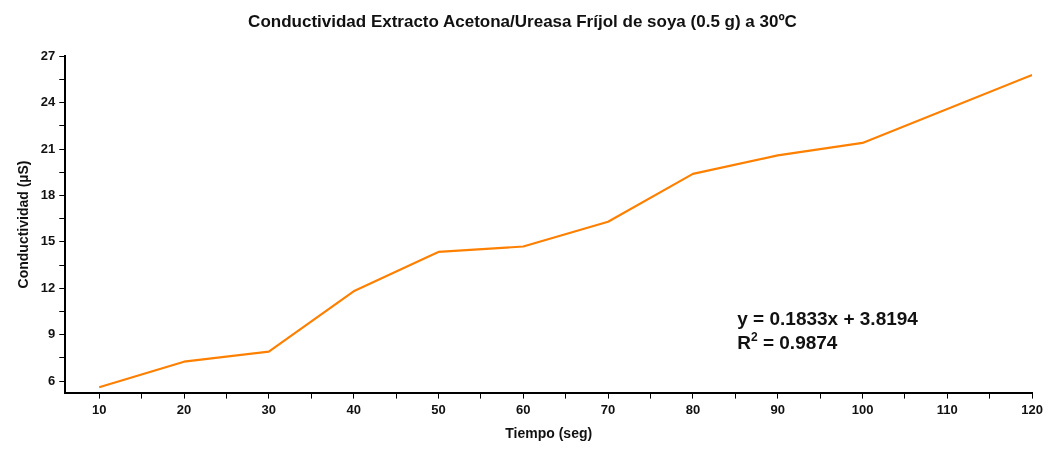  I want to click on y-tick-label: 27, so click(48, 55).